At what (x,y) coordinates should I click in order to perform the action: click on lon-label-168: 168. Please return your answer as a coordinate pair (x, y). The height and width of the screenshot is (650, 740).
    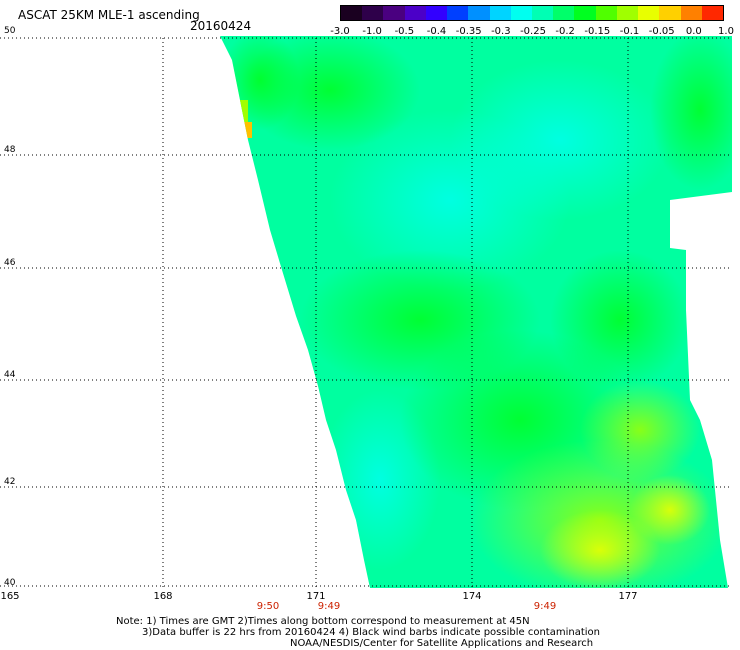
    Looking at the image, I should click on (163, 596).